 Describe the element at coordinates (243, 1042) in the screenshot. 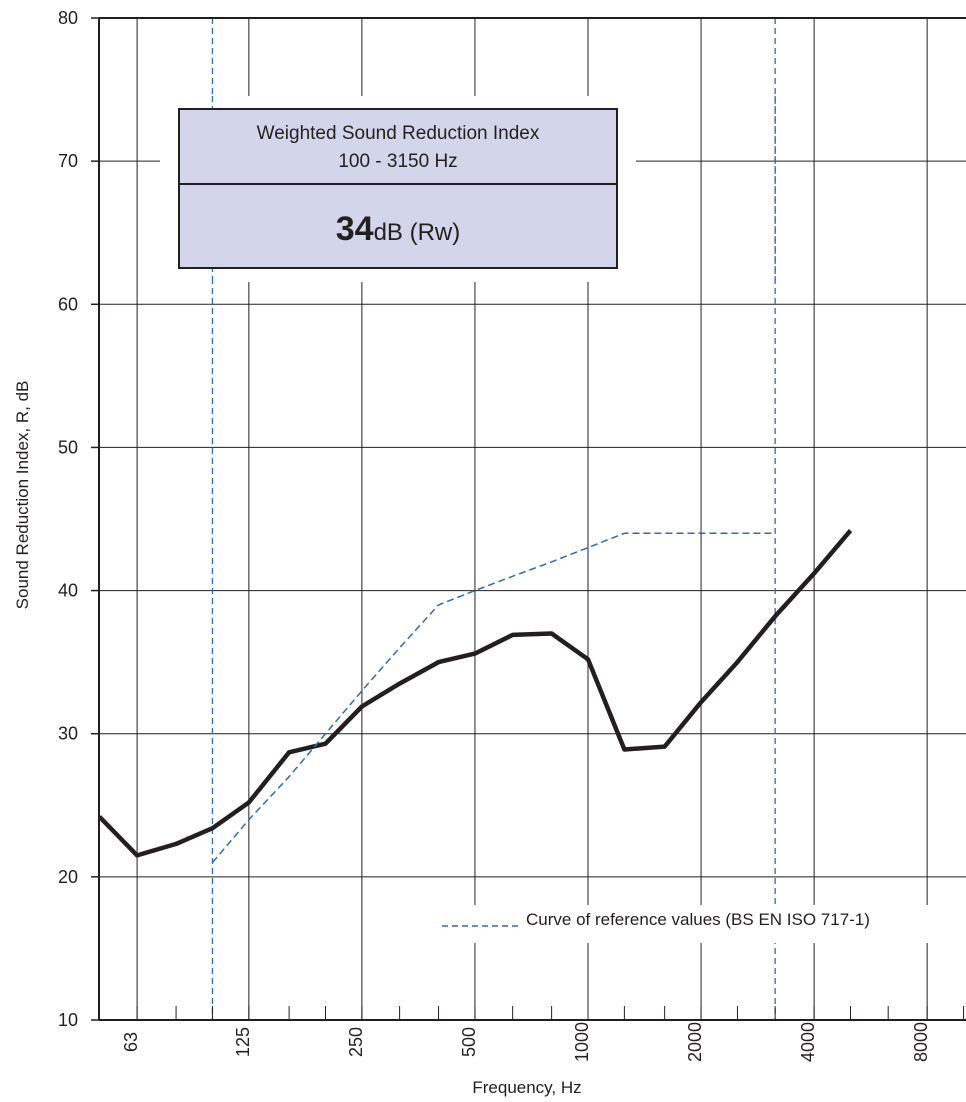

I see `x-tick-label: 125` at that location.